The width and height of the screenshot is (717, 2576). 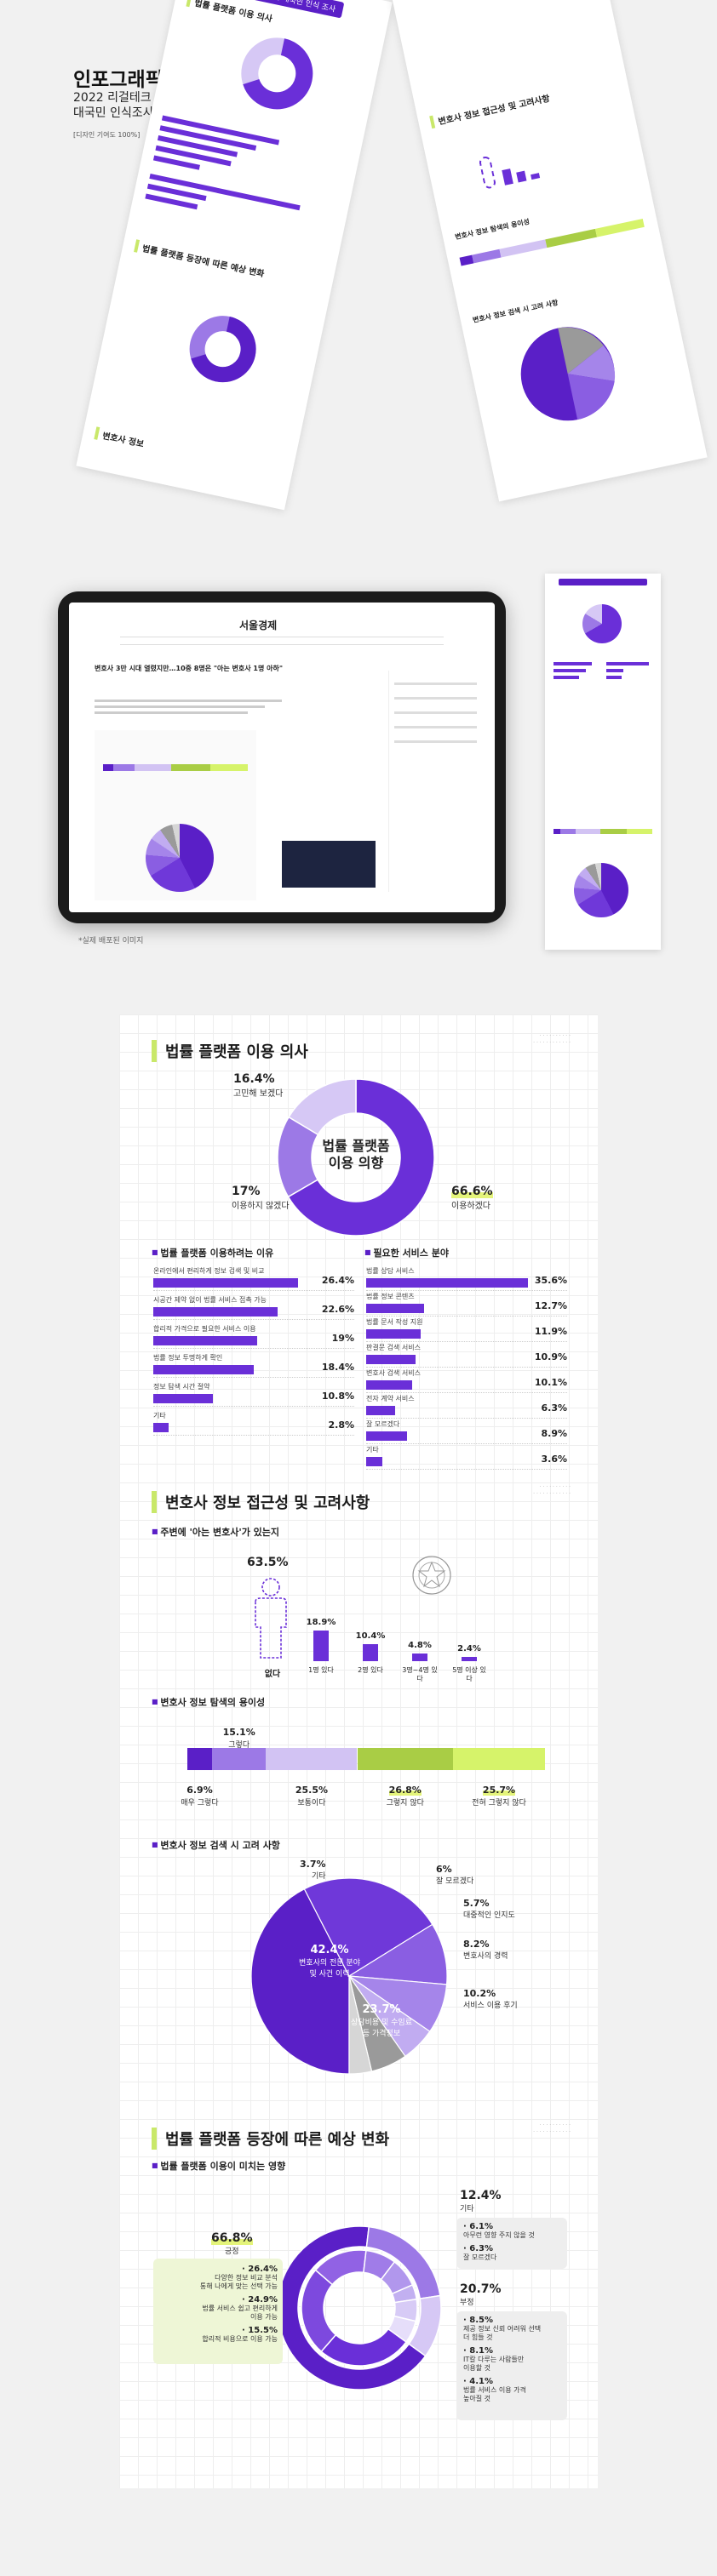 I want to click on negative-item-text-1: IT칼 다루는 사람들만, so click(x=494, y=2359).